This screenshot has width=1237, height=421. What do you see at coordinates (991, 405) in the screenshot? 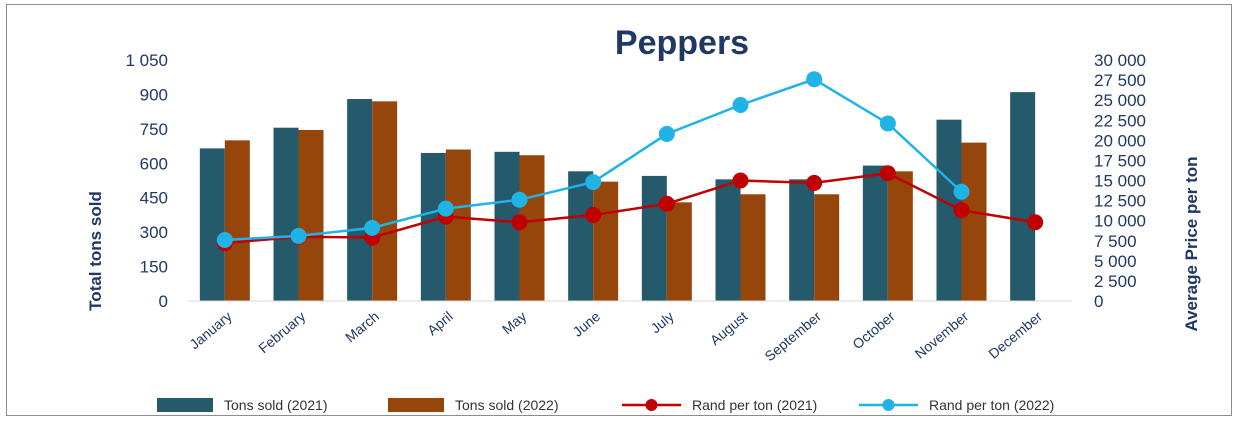
I see `legend-label: Rand per ton (2022)` at bounding box center [991, 405].